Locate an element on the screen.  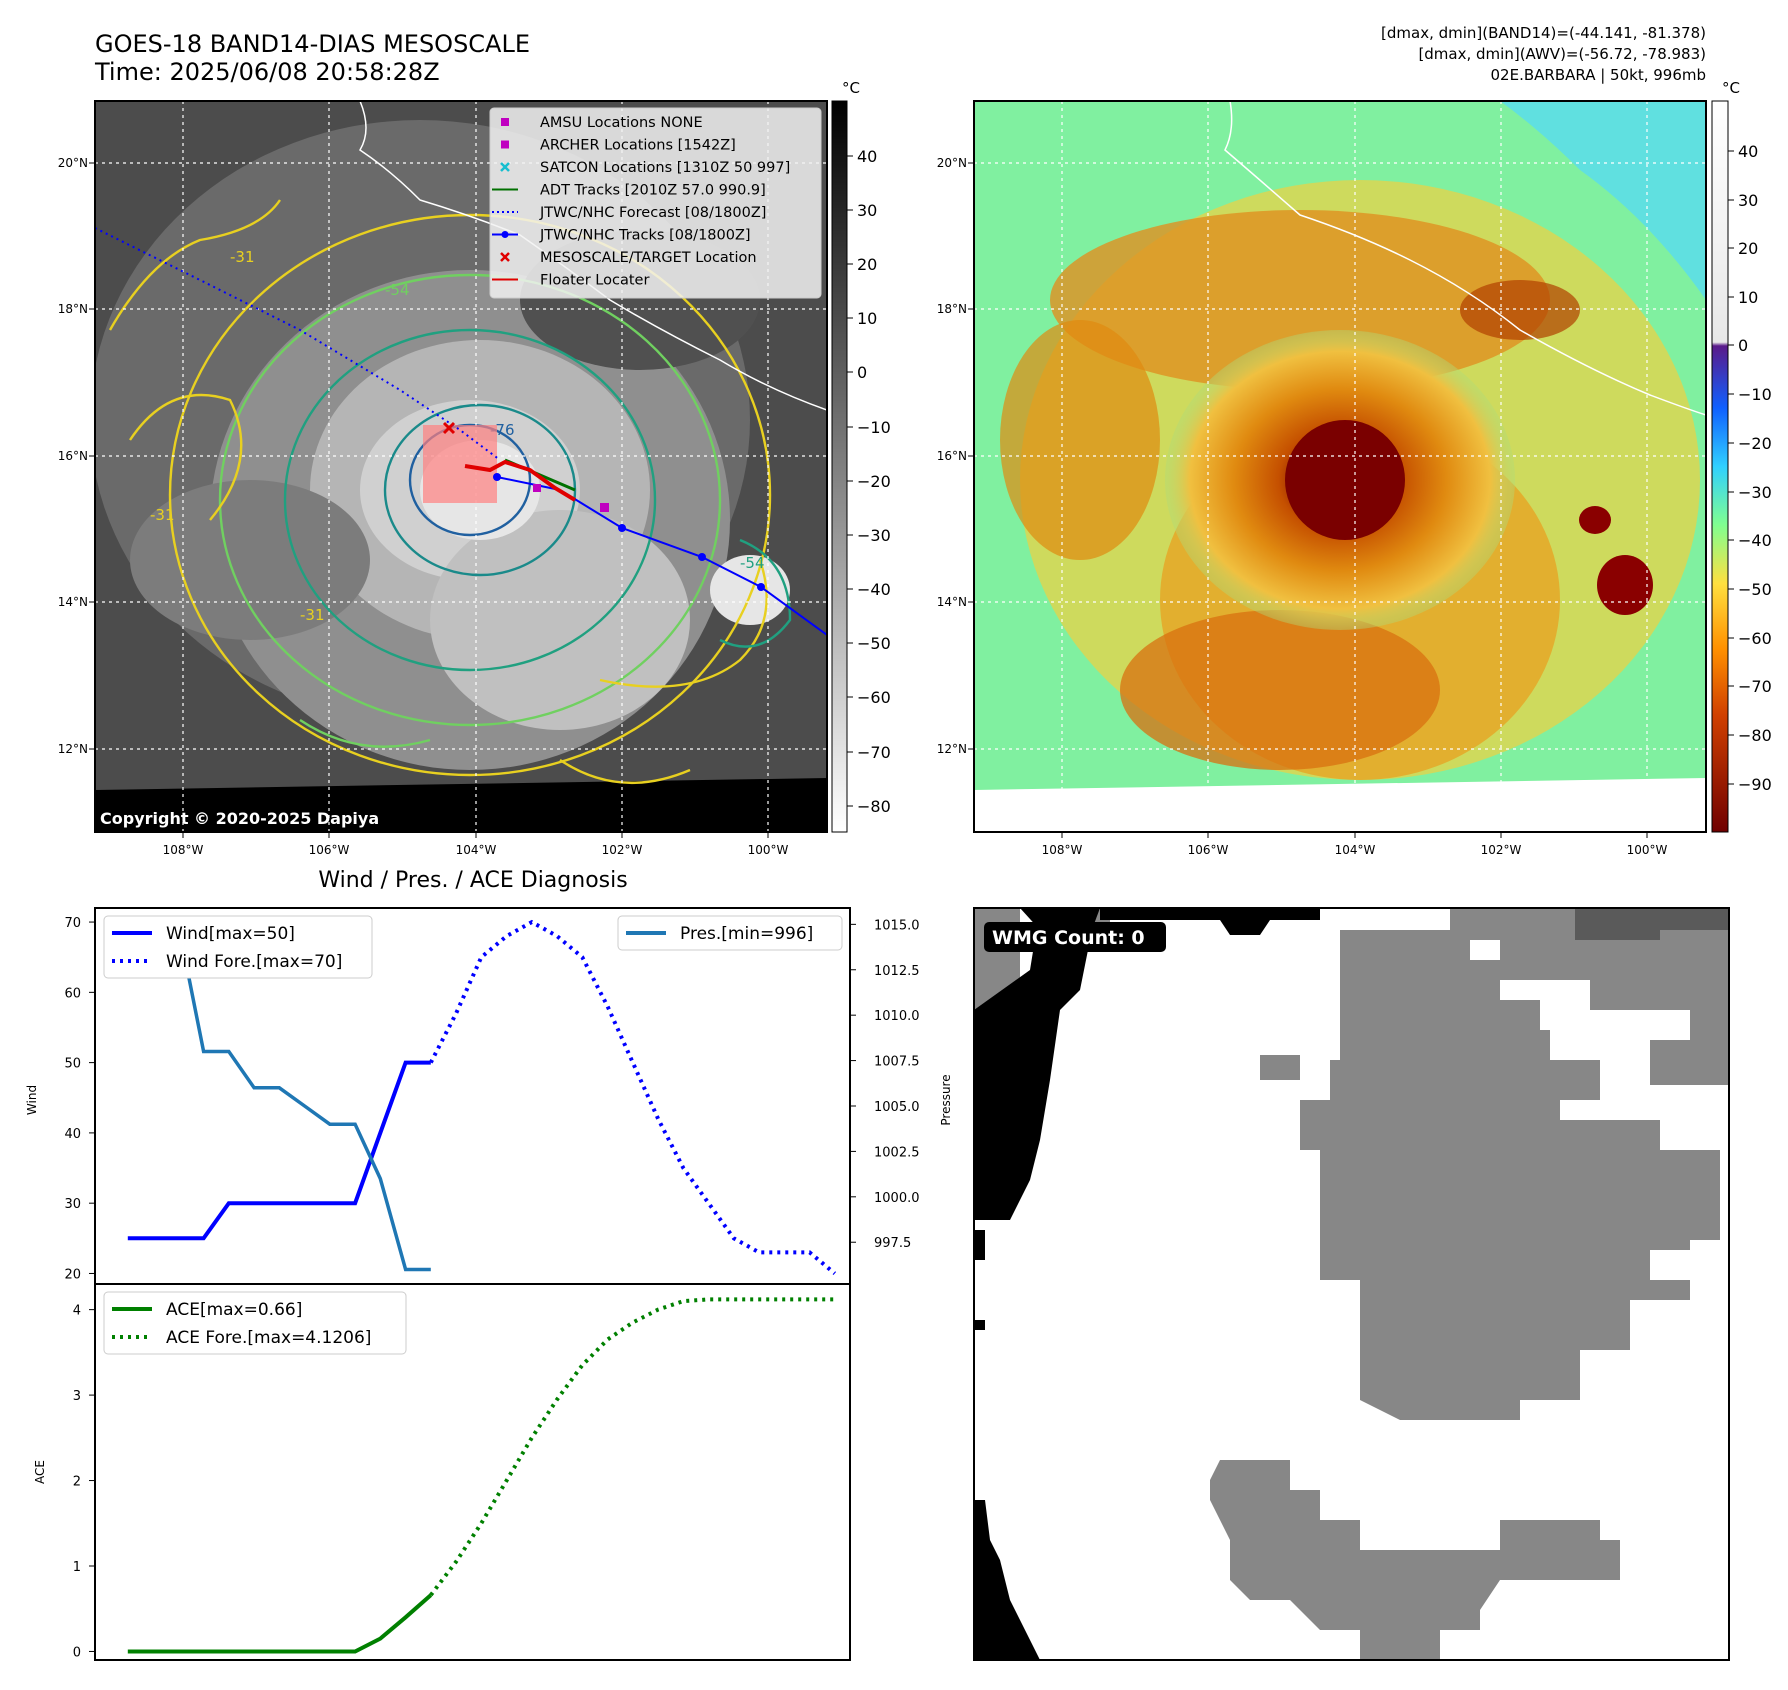
wind-axis-label: Wind is located at coordinates (32, 1100).